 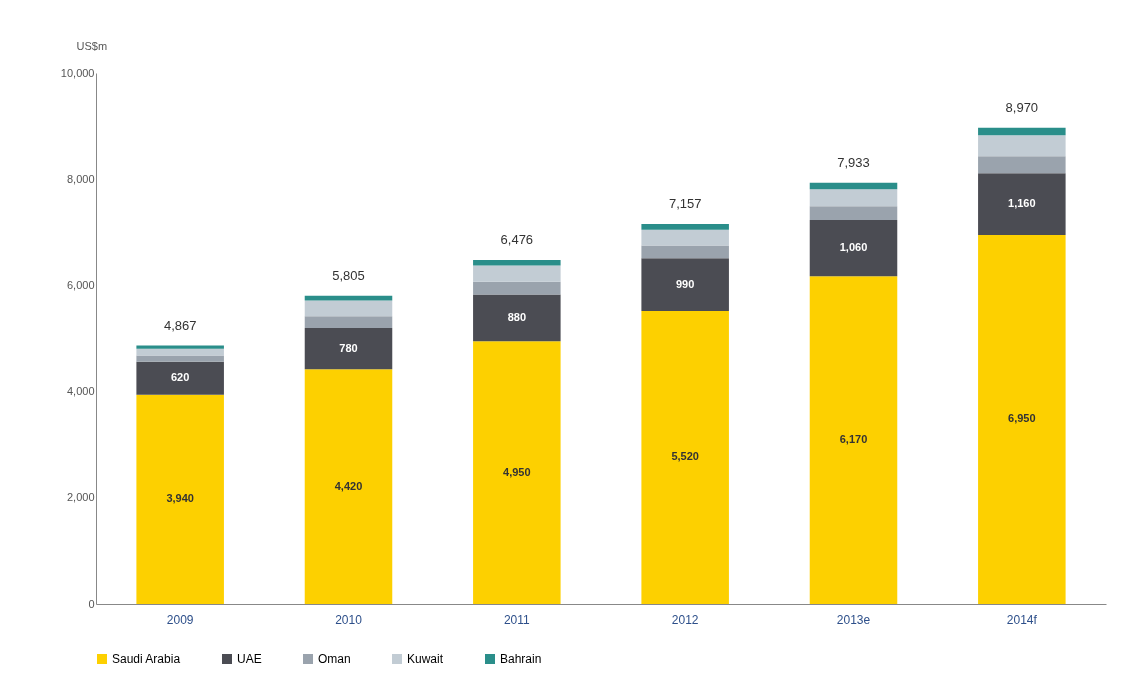 What do you see at coordinates (180, 325) in the screenshot?
I see `total-label: 4,867` at bounding box center [180, 325].